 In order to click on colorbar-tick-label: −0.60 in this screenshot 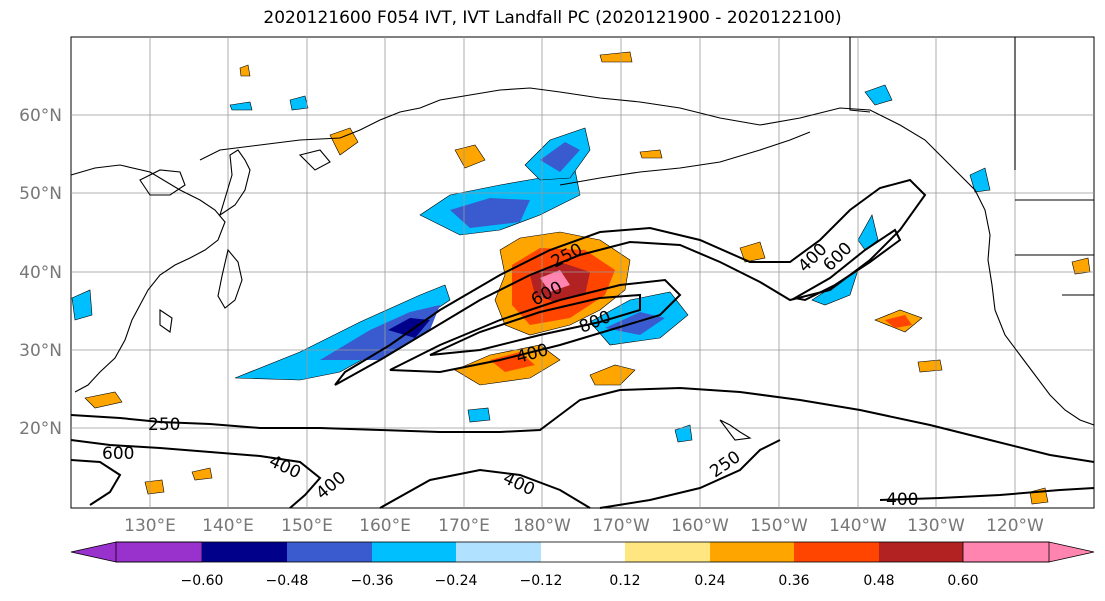, I will do `click(202, 581)`.